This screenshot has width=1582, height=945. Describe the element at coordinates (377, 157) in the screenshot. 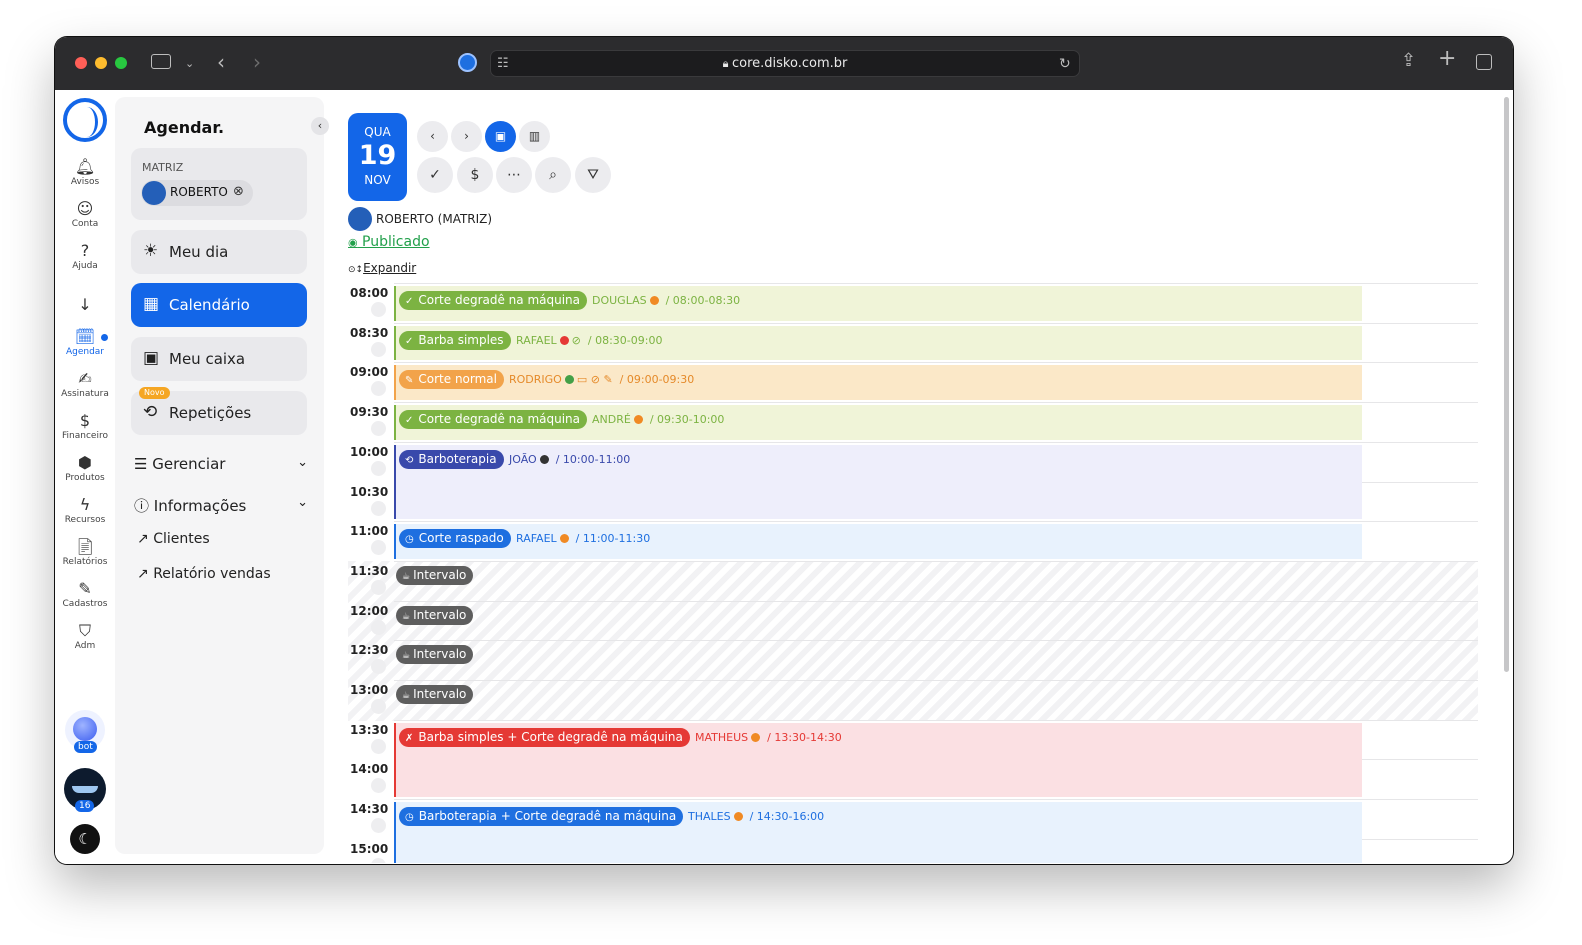

I see `date-badge: QUA 19 NOV` at that location.